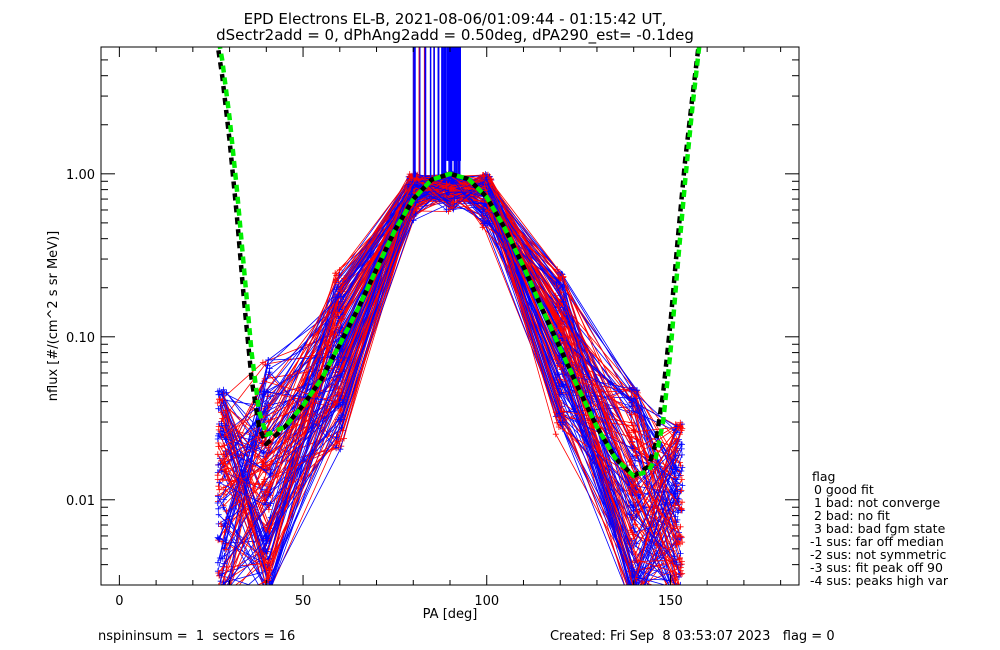  I want to click on x-tick-label: 150, so click(670, 601).